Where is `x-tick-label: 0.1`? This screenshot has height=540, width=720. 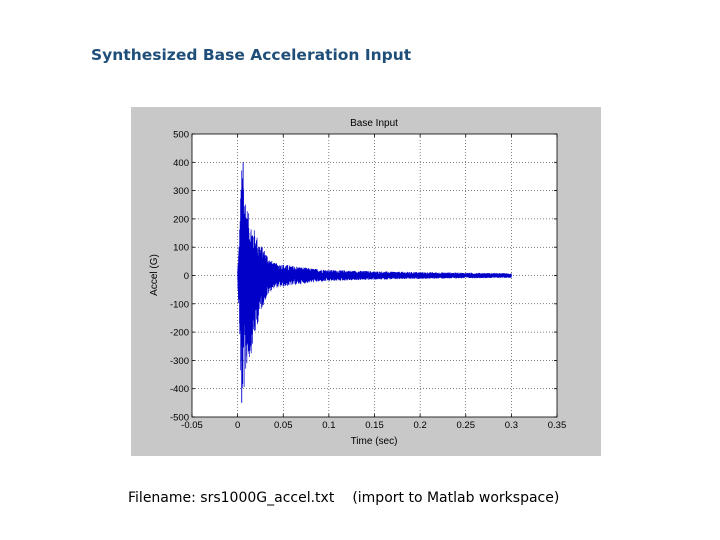 x-tick-label: 0.1 is located at coordinates (328, 425).